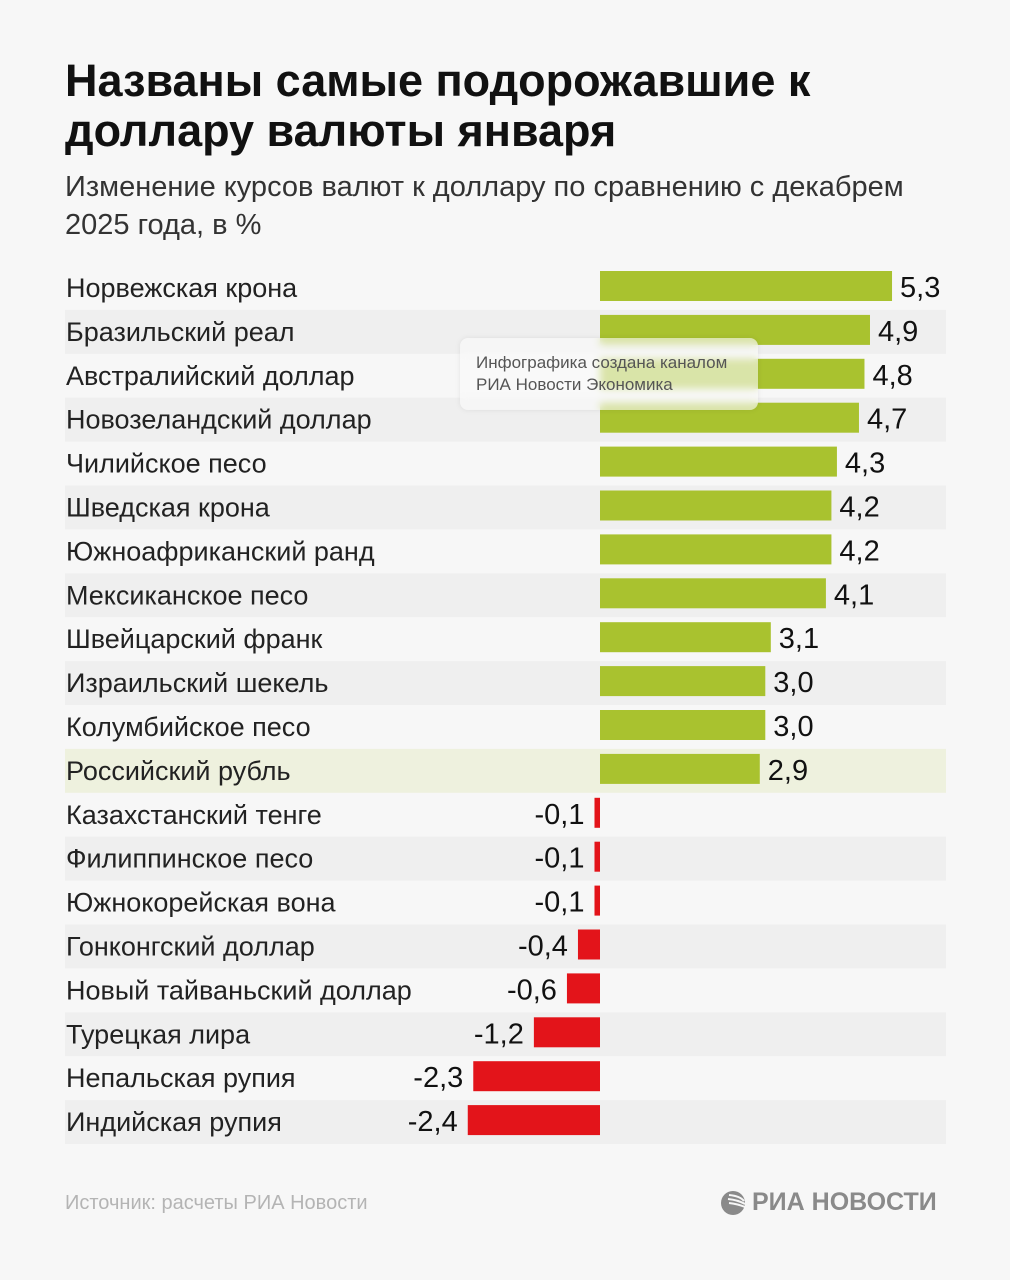  I want to click on category-label: Филиппинское песо, so click(189, 859).